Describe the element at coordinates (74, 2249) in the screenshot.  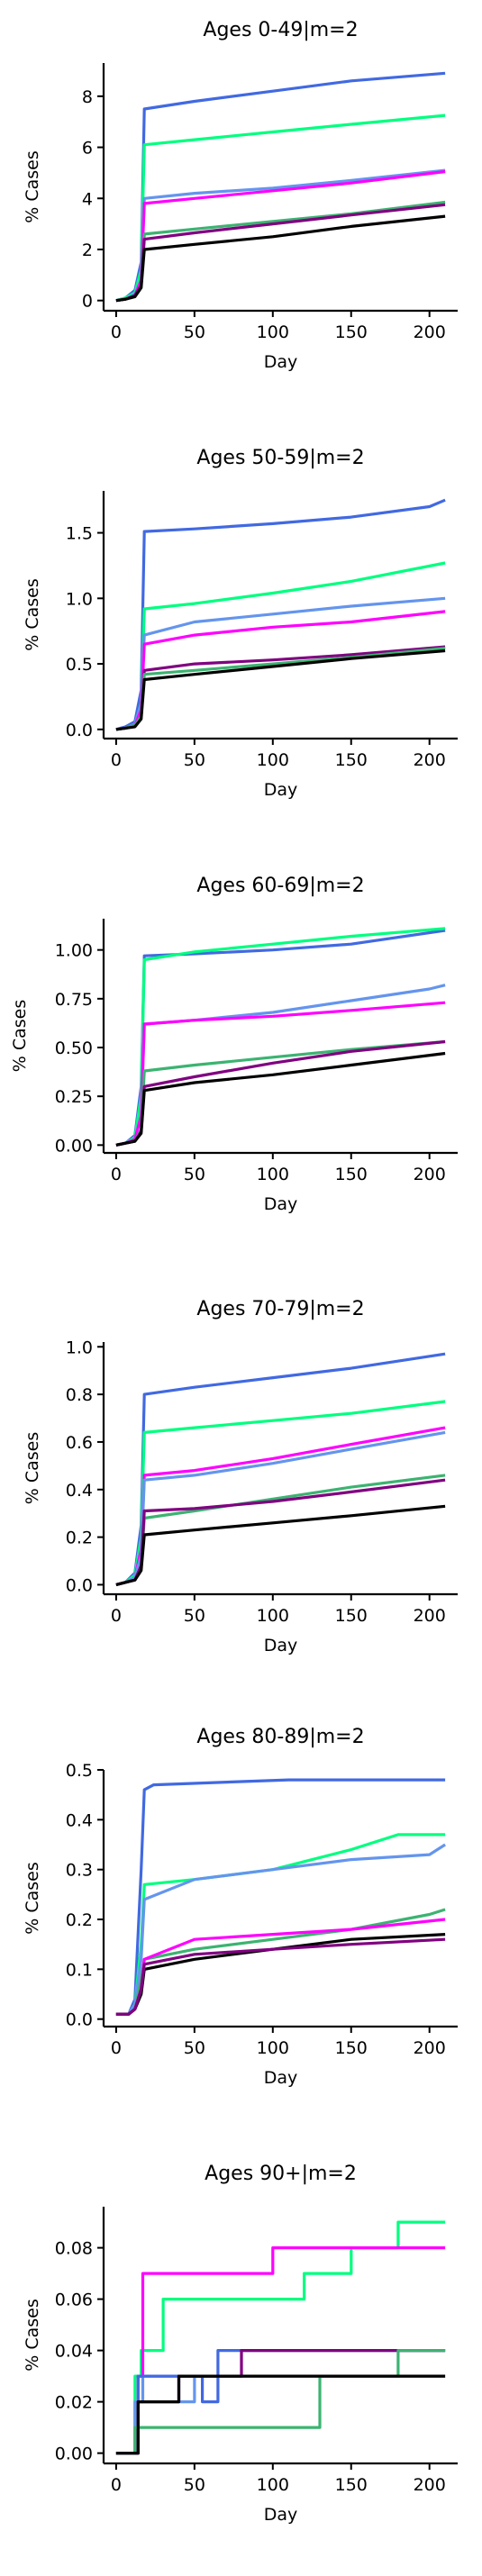
I see `y-tick-label: 0.08` at that location.